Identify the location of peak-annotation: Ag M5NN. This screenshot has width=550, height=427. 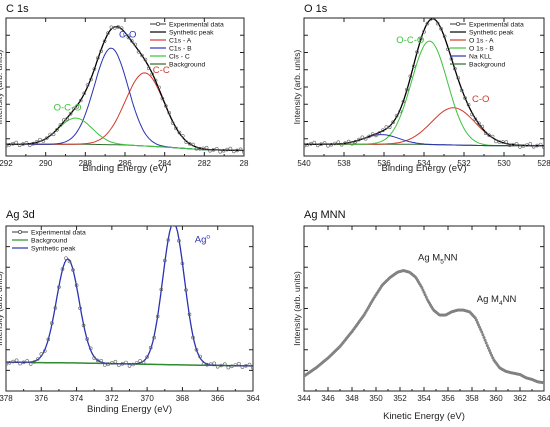
(438, 259).